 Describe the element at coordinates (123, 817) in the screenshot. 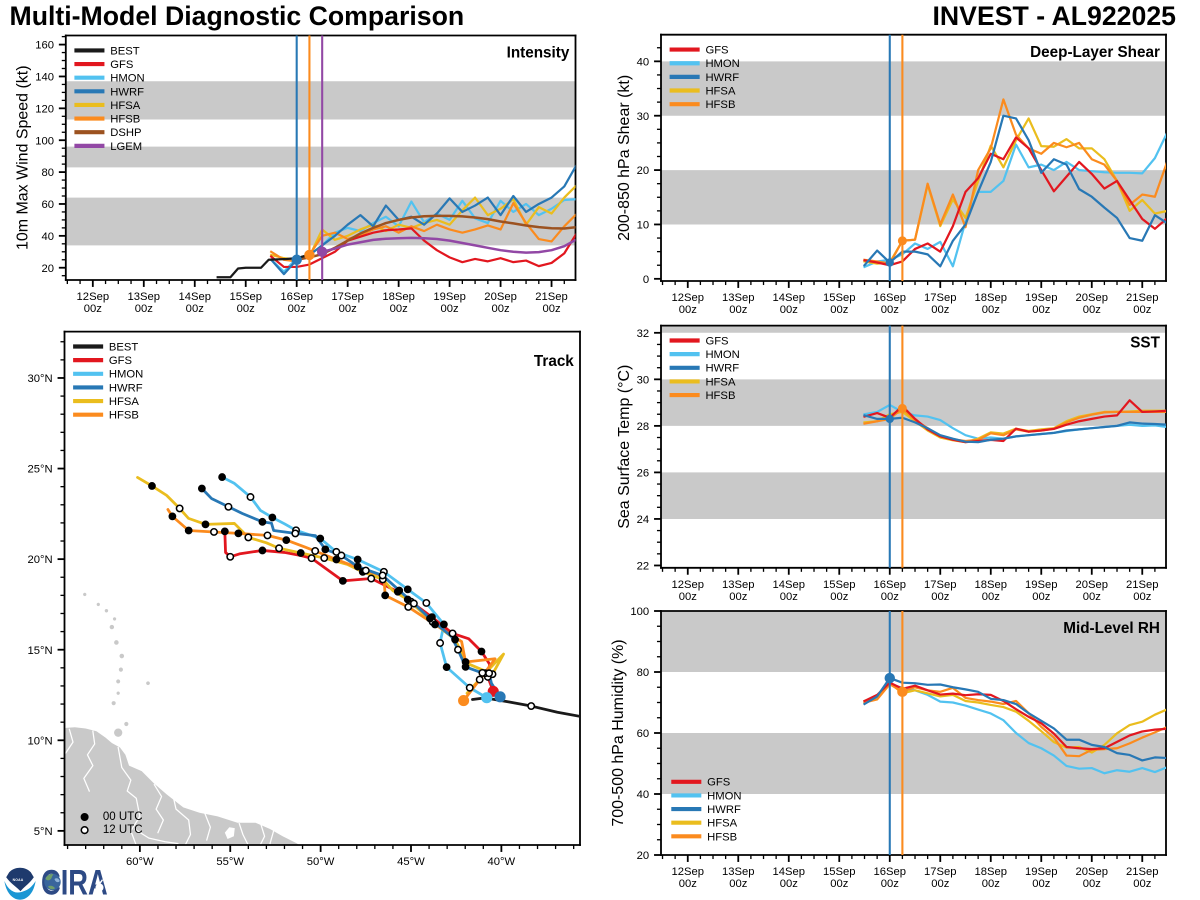

I see `svg-text: 00 UTC` at that location.